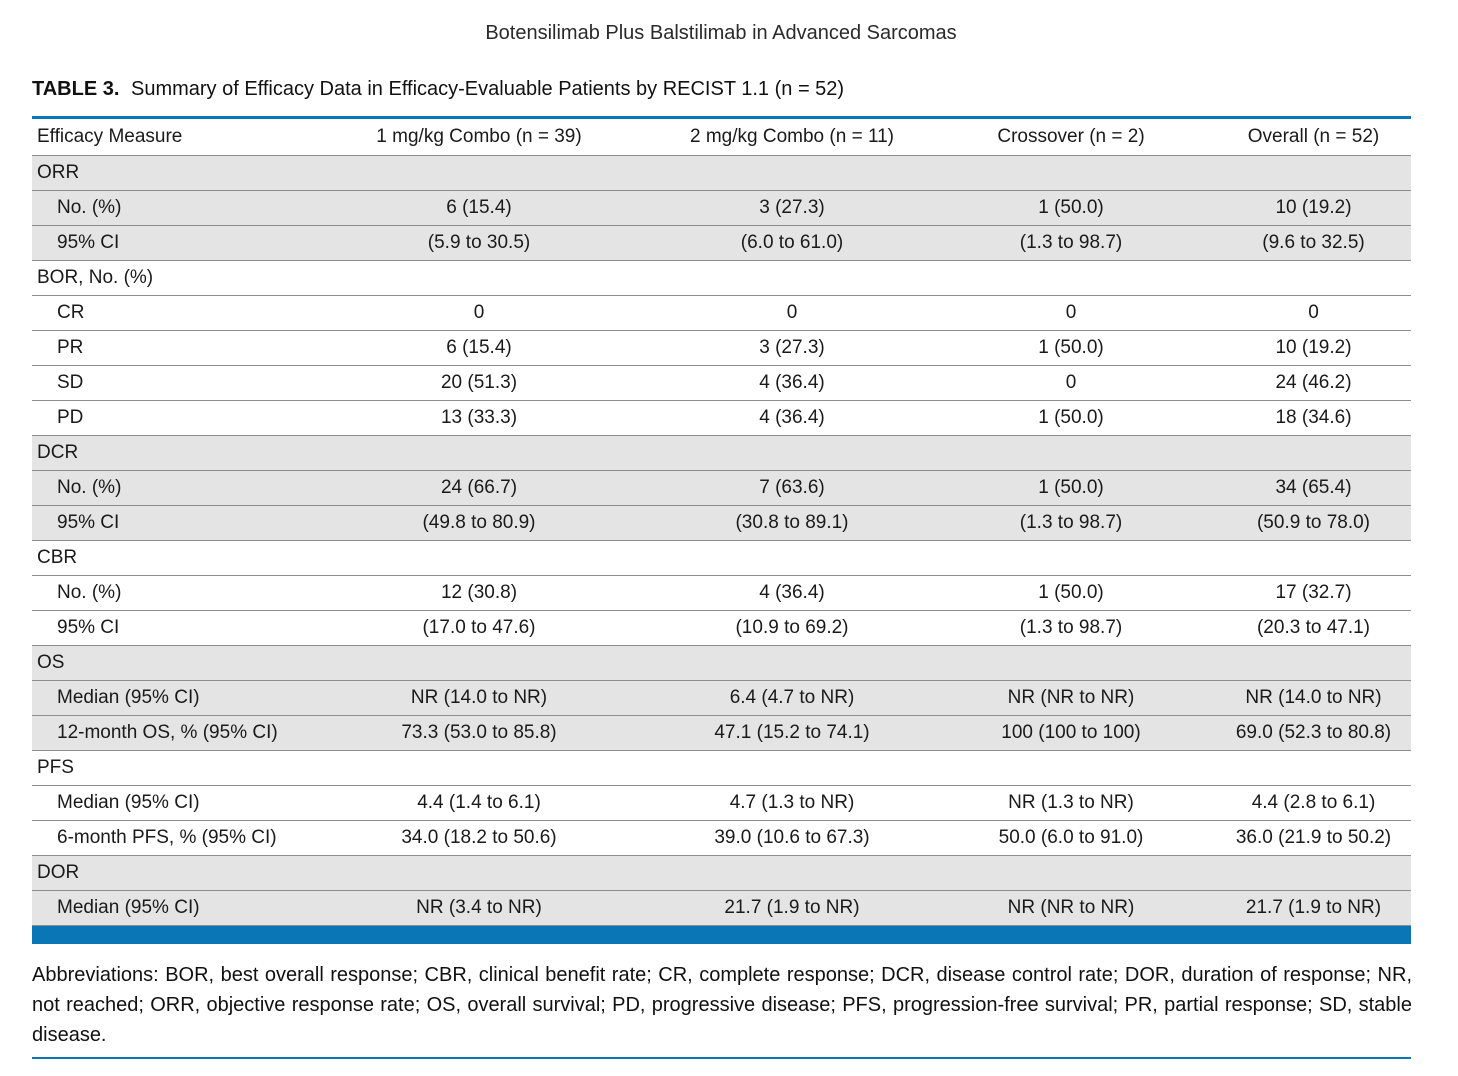  I want to click on table-cell: 6 (15.4), so click(479, 208).